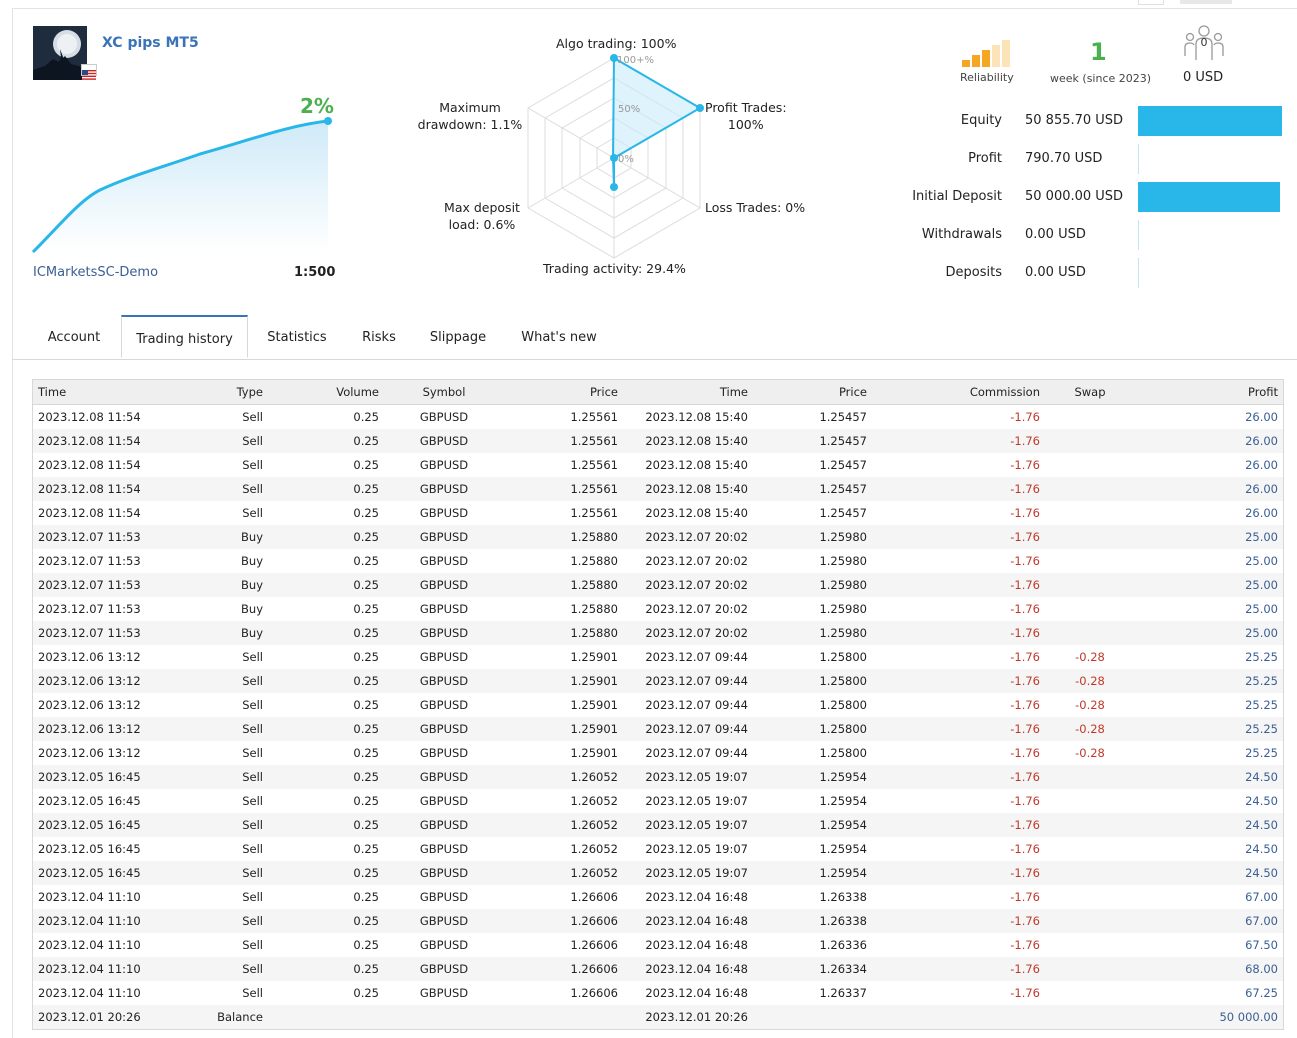 The image size is (1297, 1038). I want to click on cell-profit: 25.00, so click(1209, 633).